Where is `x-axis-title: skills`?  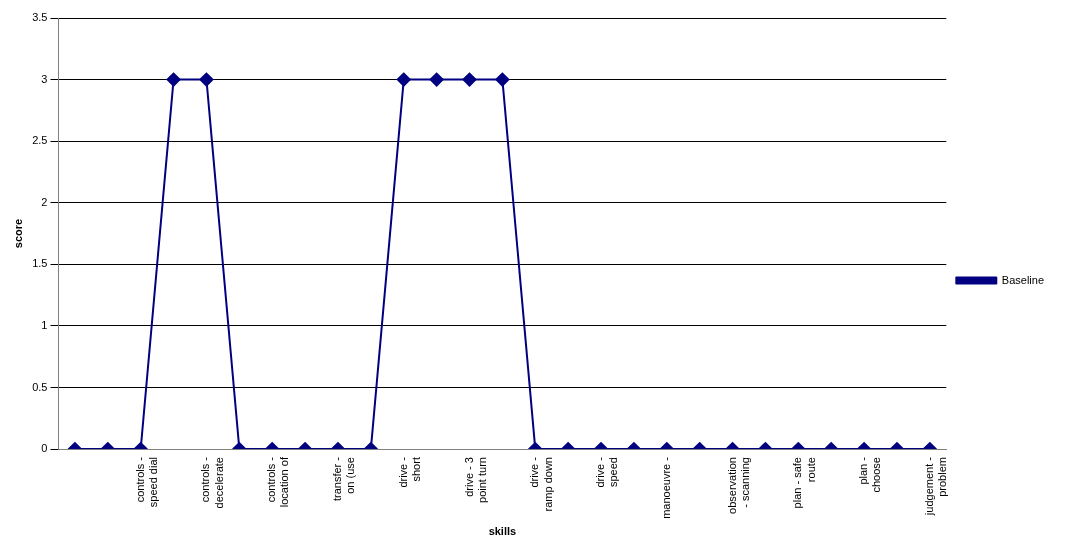
x-axis-title: skills is located at coordinates (502, 531).